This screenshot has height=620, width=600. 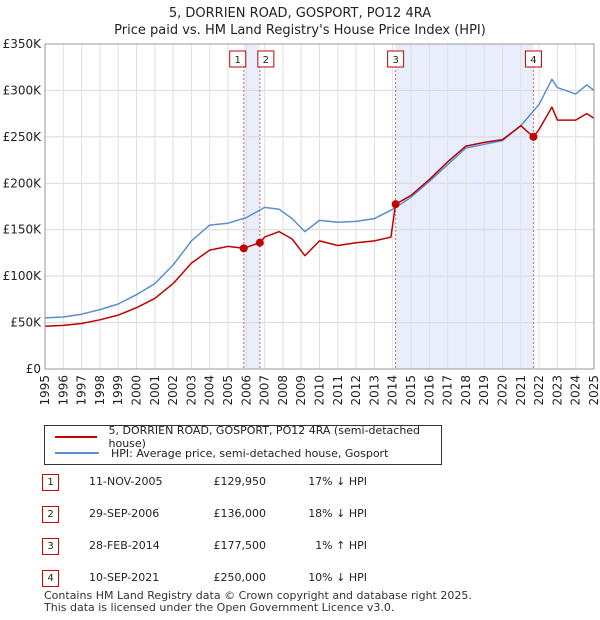 I want to click on x-tick: 2023, so click(x=557, y=390).